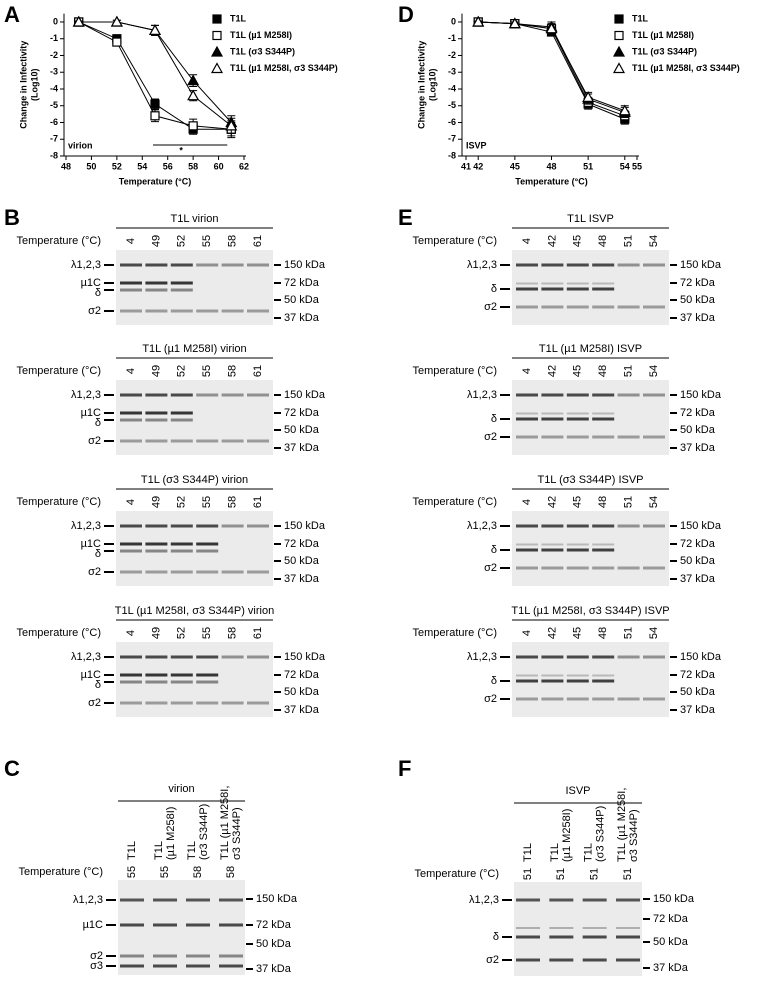 Image resolution: width=777 pixels, height=981 pixels. What do you see at coordinates (629, 633) in the screenshot?
I see `lane-label: 51` at bounding box center [629, 633].